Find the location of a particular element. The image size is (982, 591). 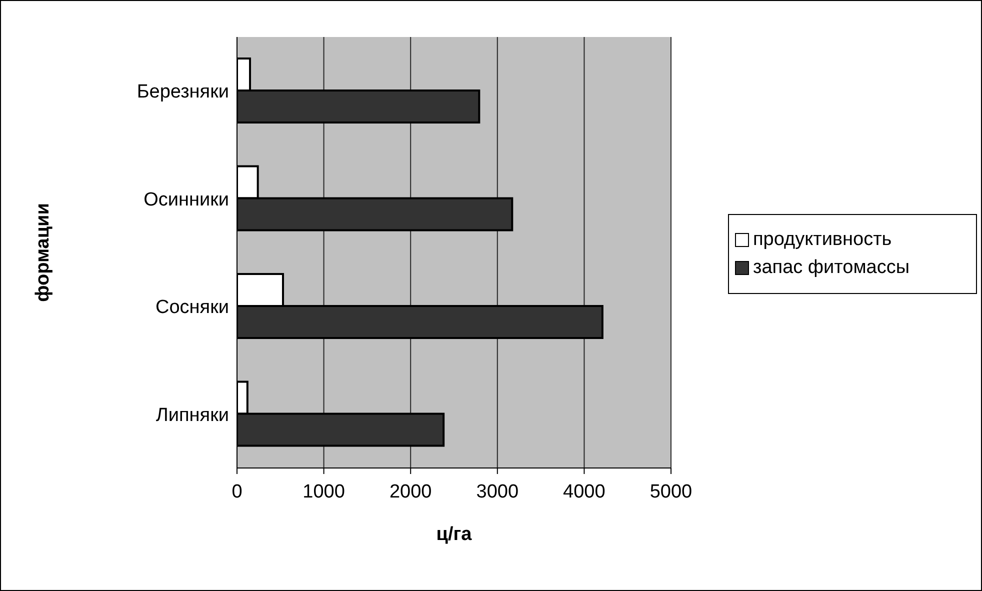

x-tick-label: 0 is located at coordinates (237, 491).